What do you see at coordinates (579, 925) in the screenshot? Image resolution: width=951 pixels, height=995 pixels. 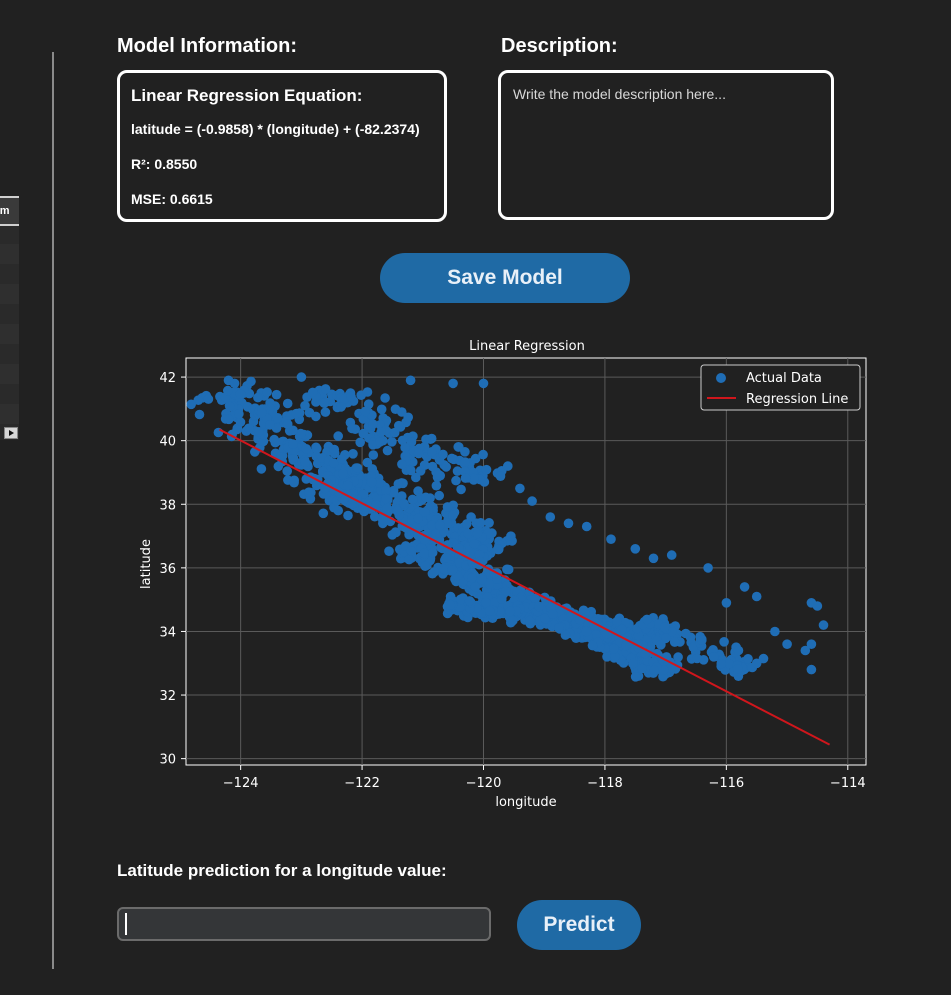 I see `predict-button: Predict` at bounding box center [579, 925].